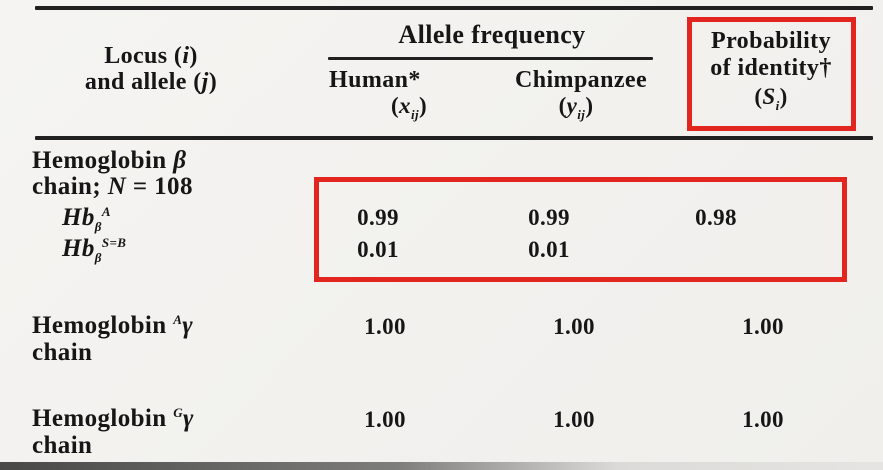 Image resolution: width=883 pixels, height=470 pixels. Describe the element at coordinates (576, 107) in the screenshot. I see `col-header-chimpanzee-symbol: (yij)` at that location.